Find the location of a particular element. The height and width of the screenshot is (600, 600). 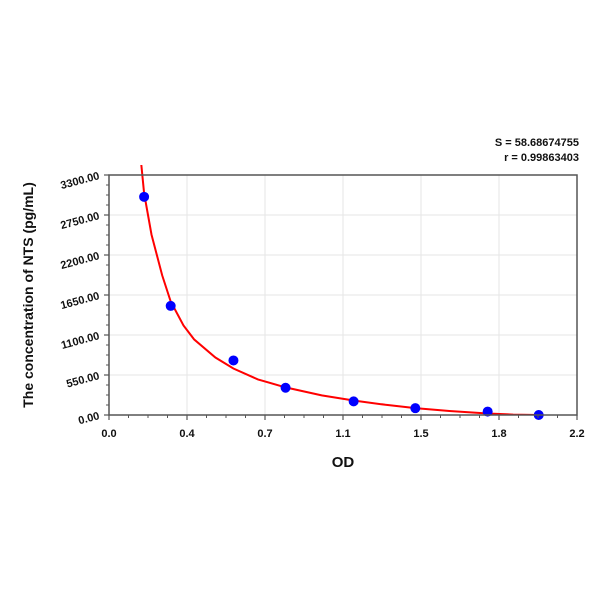

x-tick-label: 1.5 is located at coordinates (420, 434).